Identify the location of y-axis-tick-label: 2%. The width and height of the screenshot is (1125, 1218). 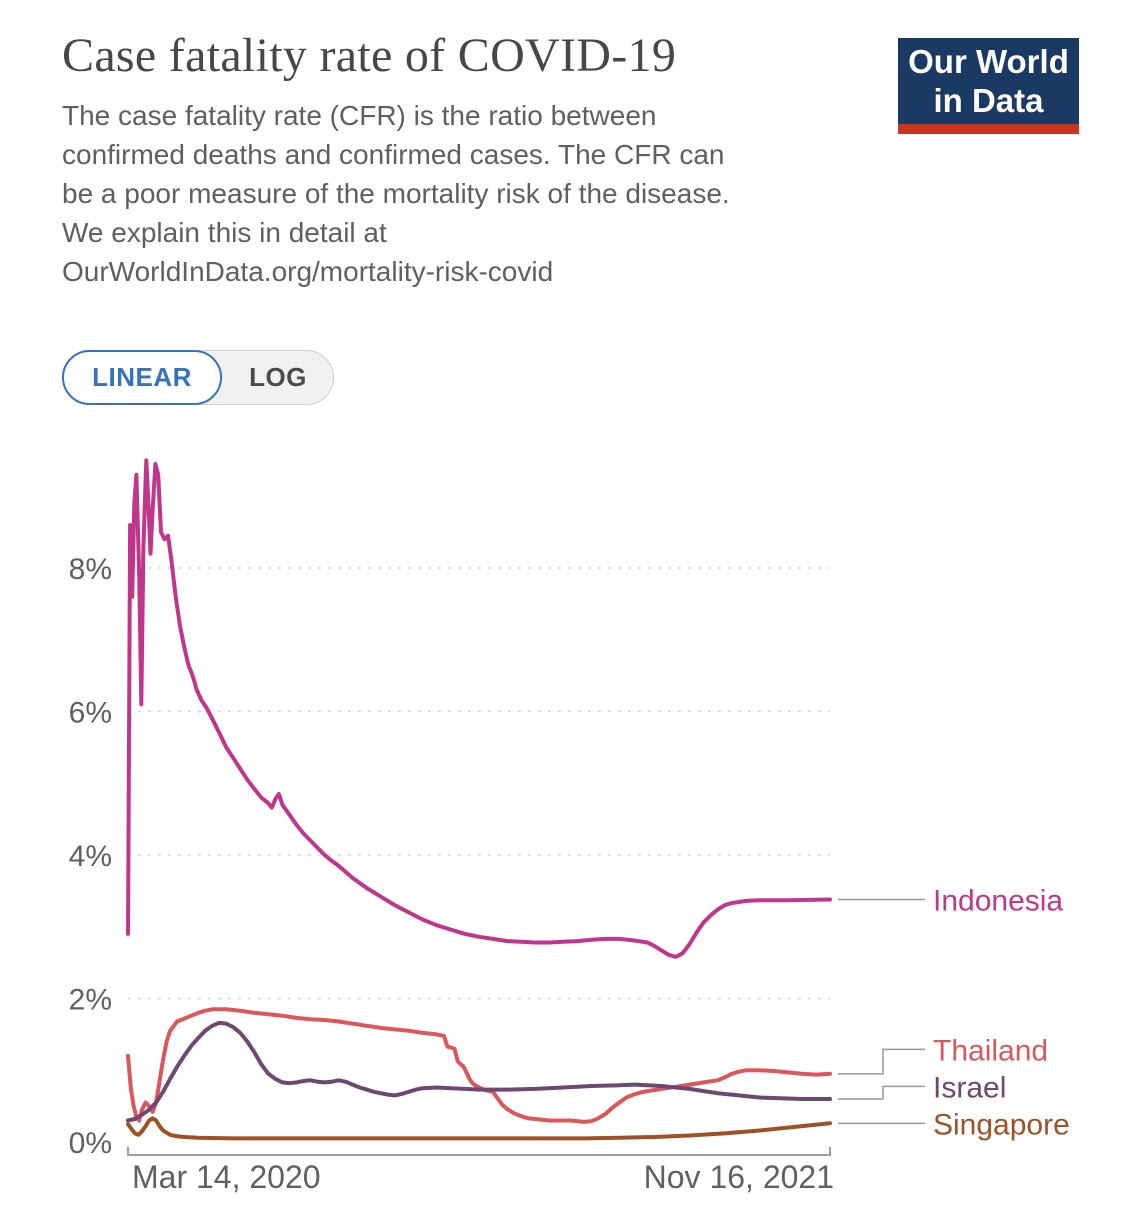
(90, 1000).